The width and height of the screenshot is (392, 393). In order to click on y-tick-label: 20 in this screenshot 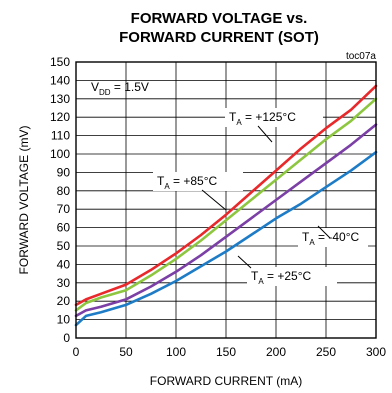, I will do `click(64, 301)`.